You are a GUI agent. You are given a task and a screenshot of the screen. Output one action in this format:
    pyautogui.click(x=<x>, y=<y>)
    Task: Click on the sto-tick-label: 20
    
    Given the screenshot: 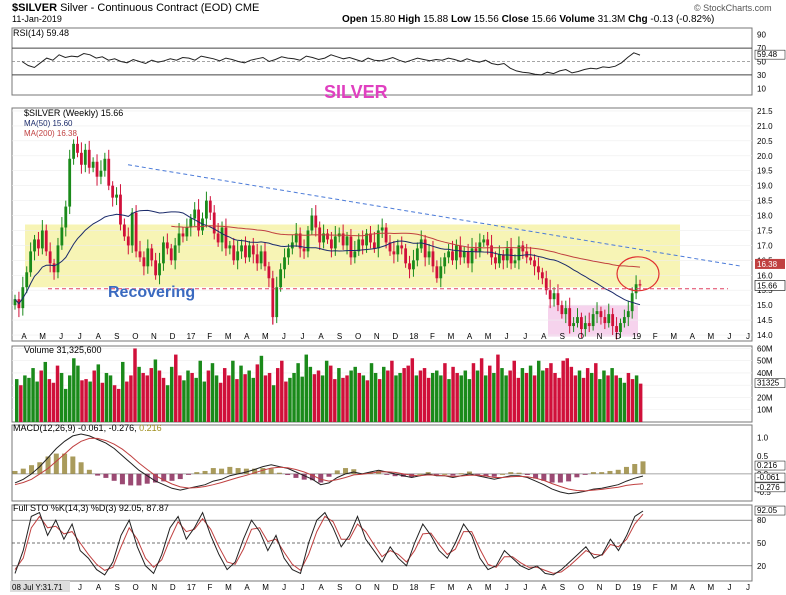 What is the action you would take?
    pyautogui.click(x=761, y=566)
    